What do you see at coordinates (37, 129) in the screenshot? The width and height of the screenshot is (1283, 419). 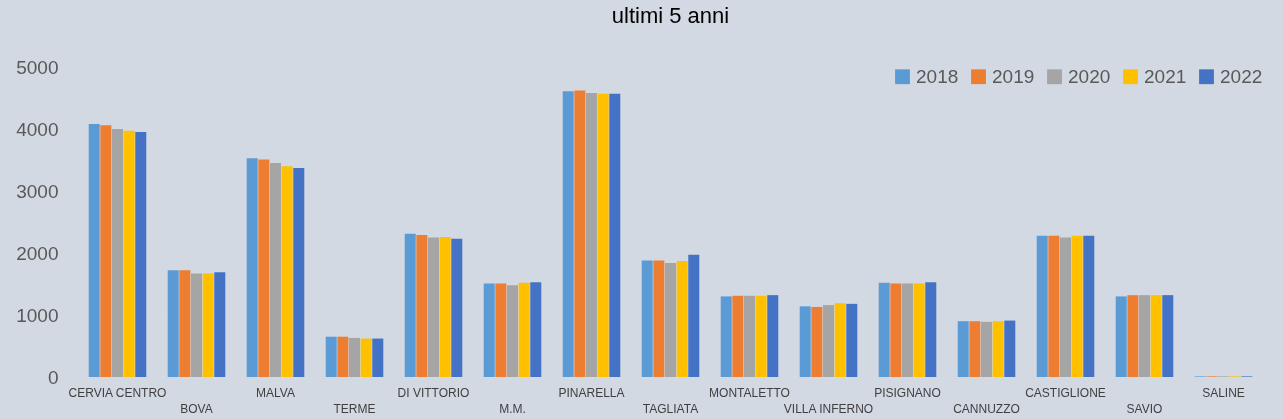 I see `y-tick-label: 4000` at bounding box center [37, 129].